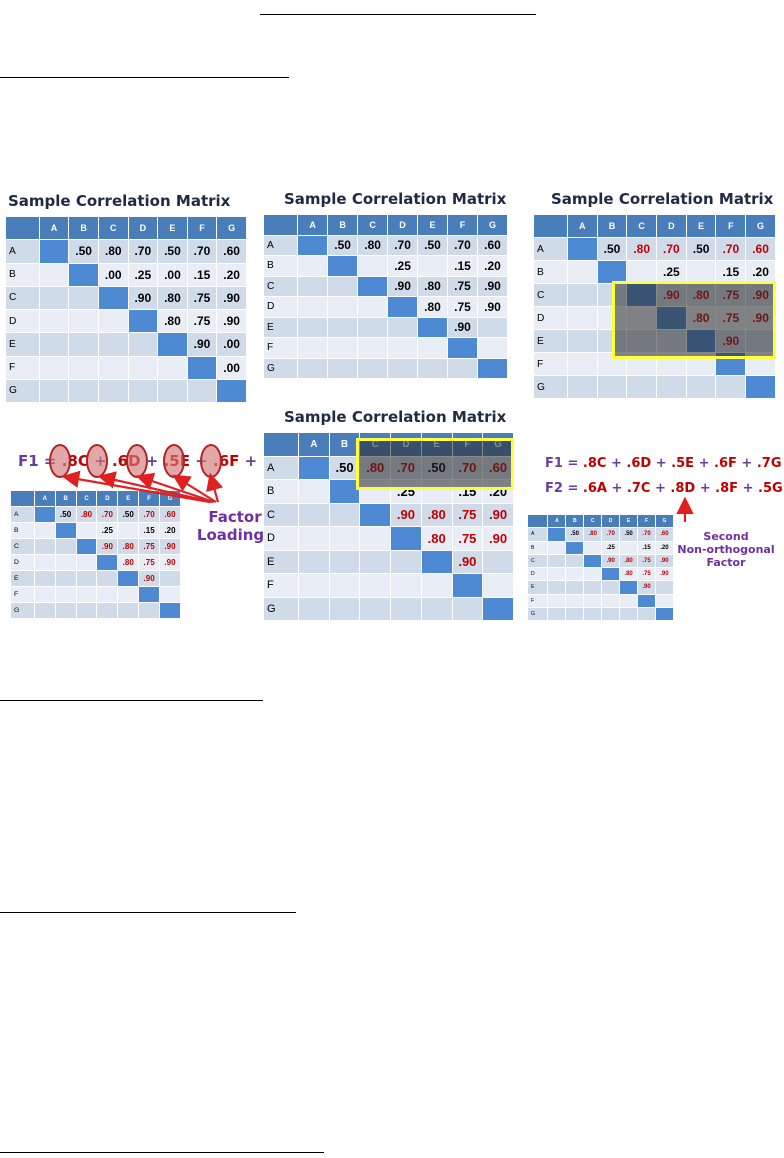 The height and width of the screenshot is (1158, 784). I want to click on row-label: C, so click(537, 561).